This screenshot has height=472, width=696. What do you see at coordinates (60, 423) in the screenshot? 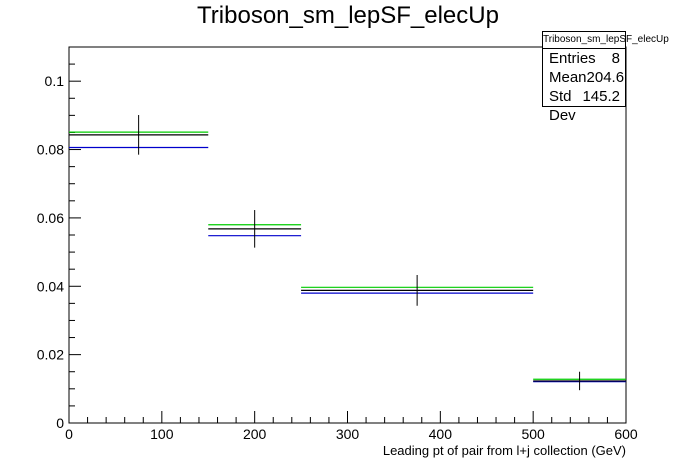
I see `y-tick-label: 0` at bounding box center [60, 423].